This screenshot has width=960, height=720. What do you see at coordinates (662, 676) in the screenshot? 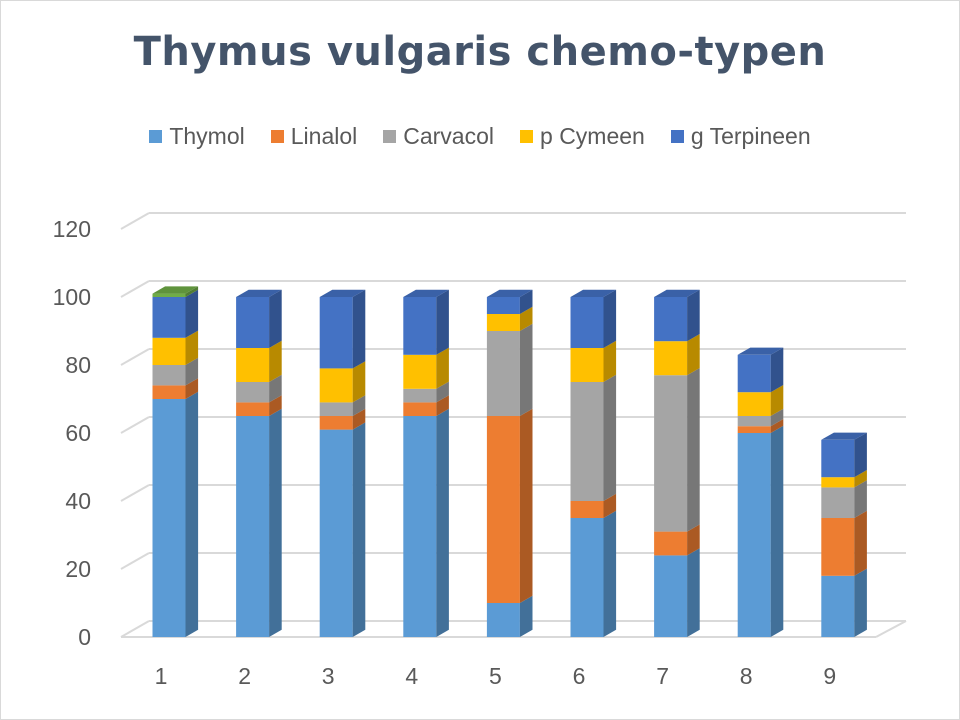
I see `x-tick-label: 7` at bounding box center [662, 676].